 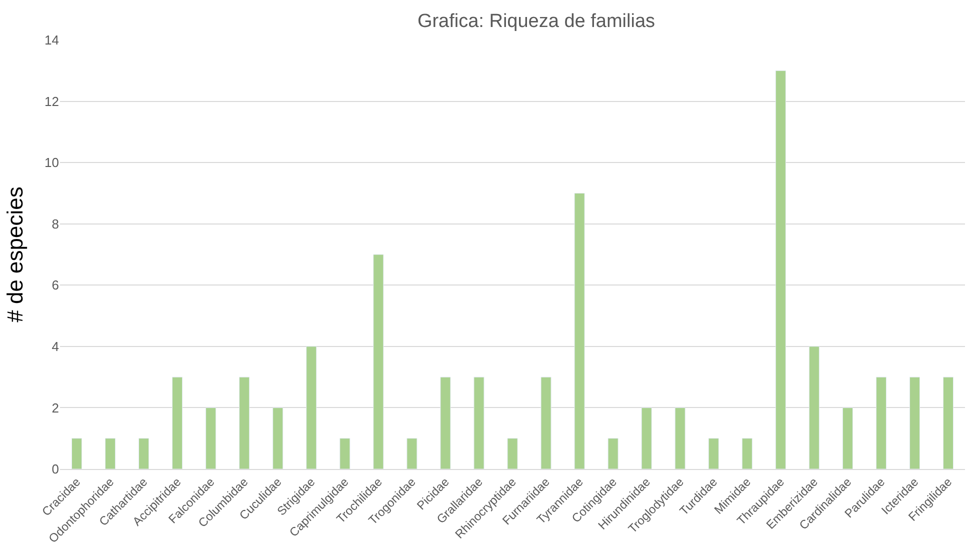 What do you see at coordinates (51, 40) in the screenshot?
I see `y-tick-label: 14` at bounding box center [51, 40].